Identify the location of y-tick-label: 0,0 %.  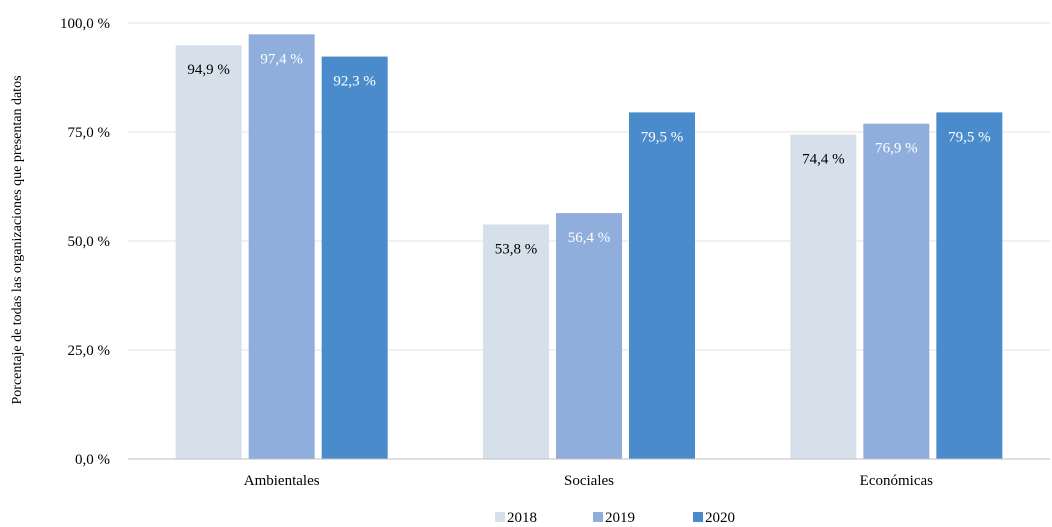
(92, 460).